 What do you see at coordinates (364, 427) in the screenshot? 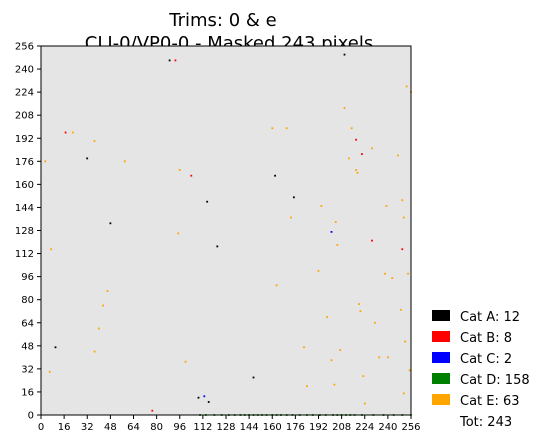
I see `x-tick-label-14: 224` at bounding box center [364, 427].